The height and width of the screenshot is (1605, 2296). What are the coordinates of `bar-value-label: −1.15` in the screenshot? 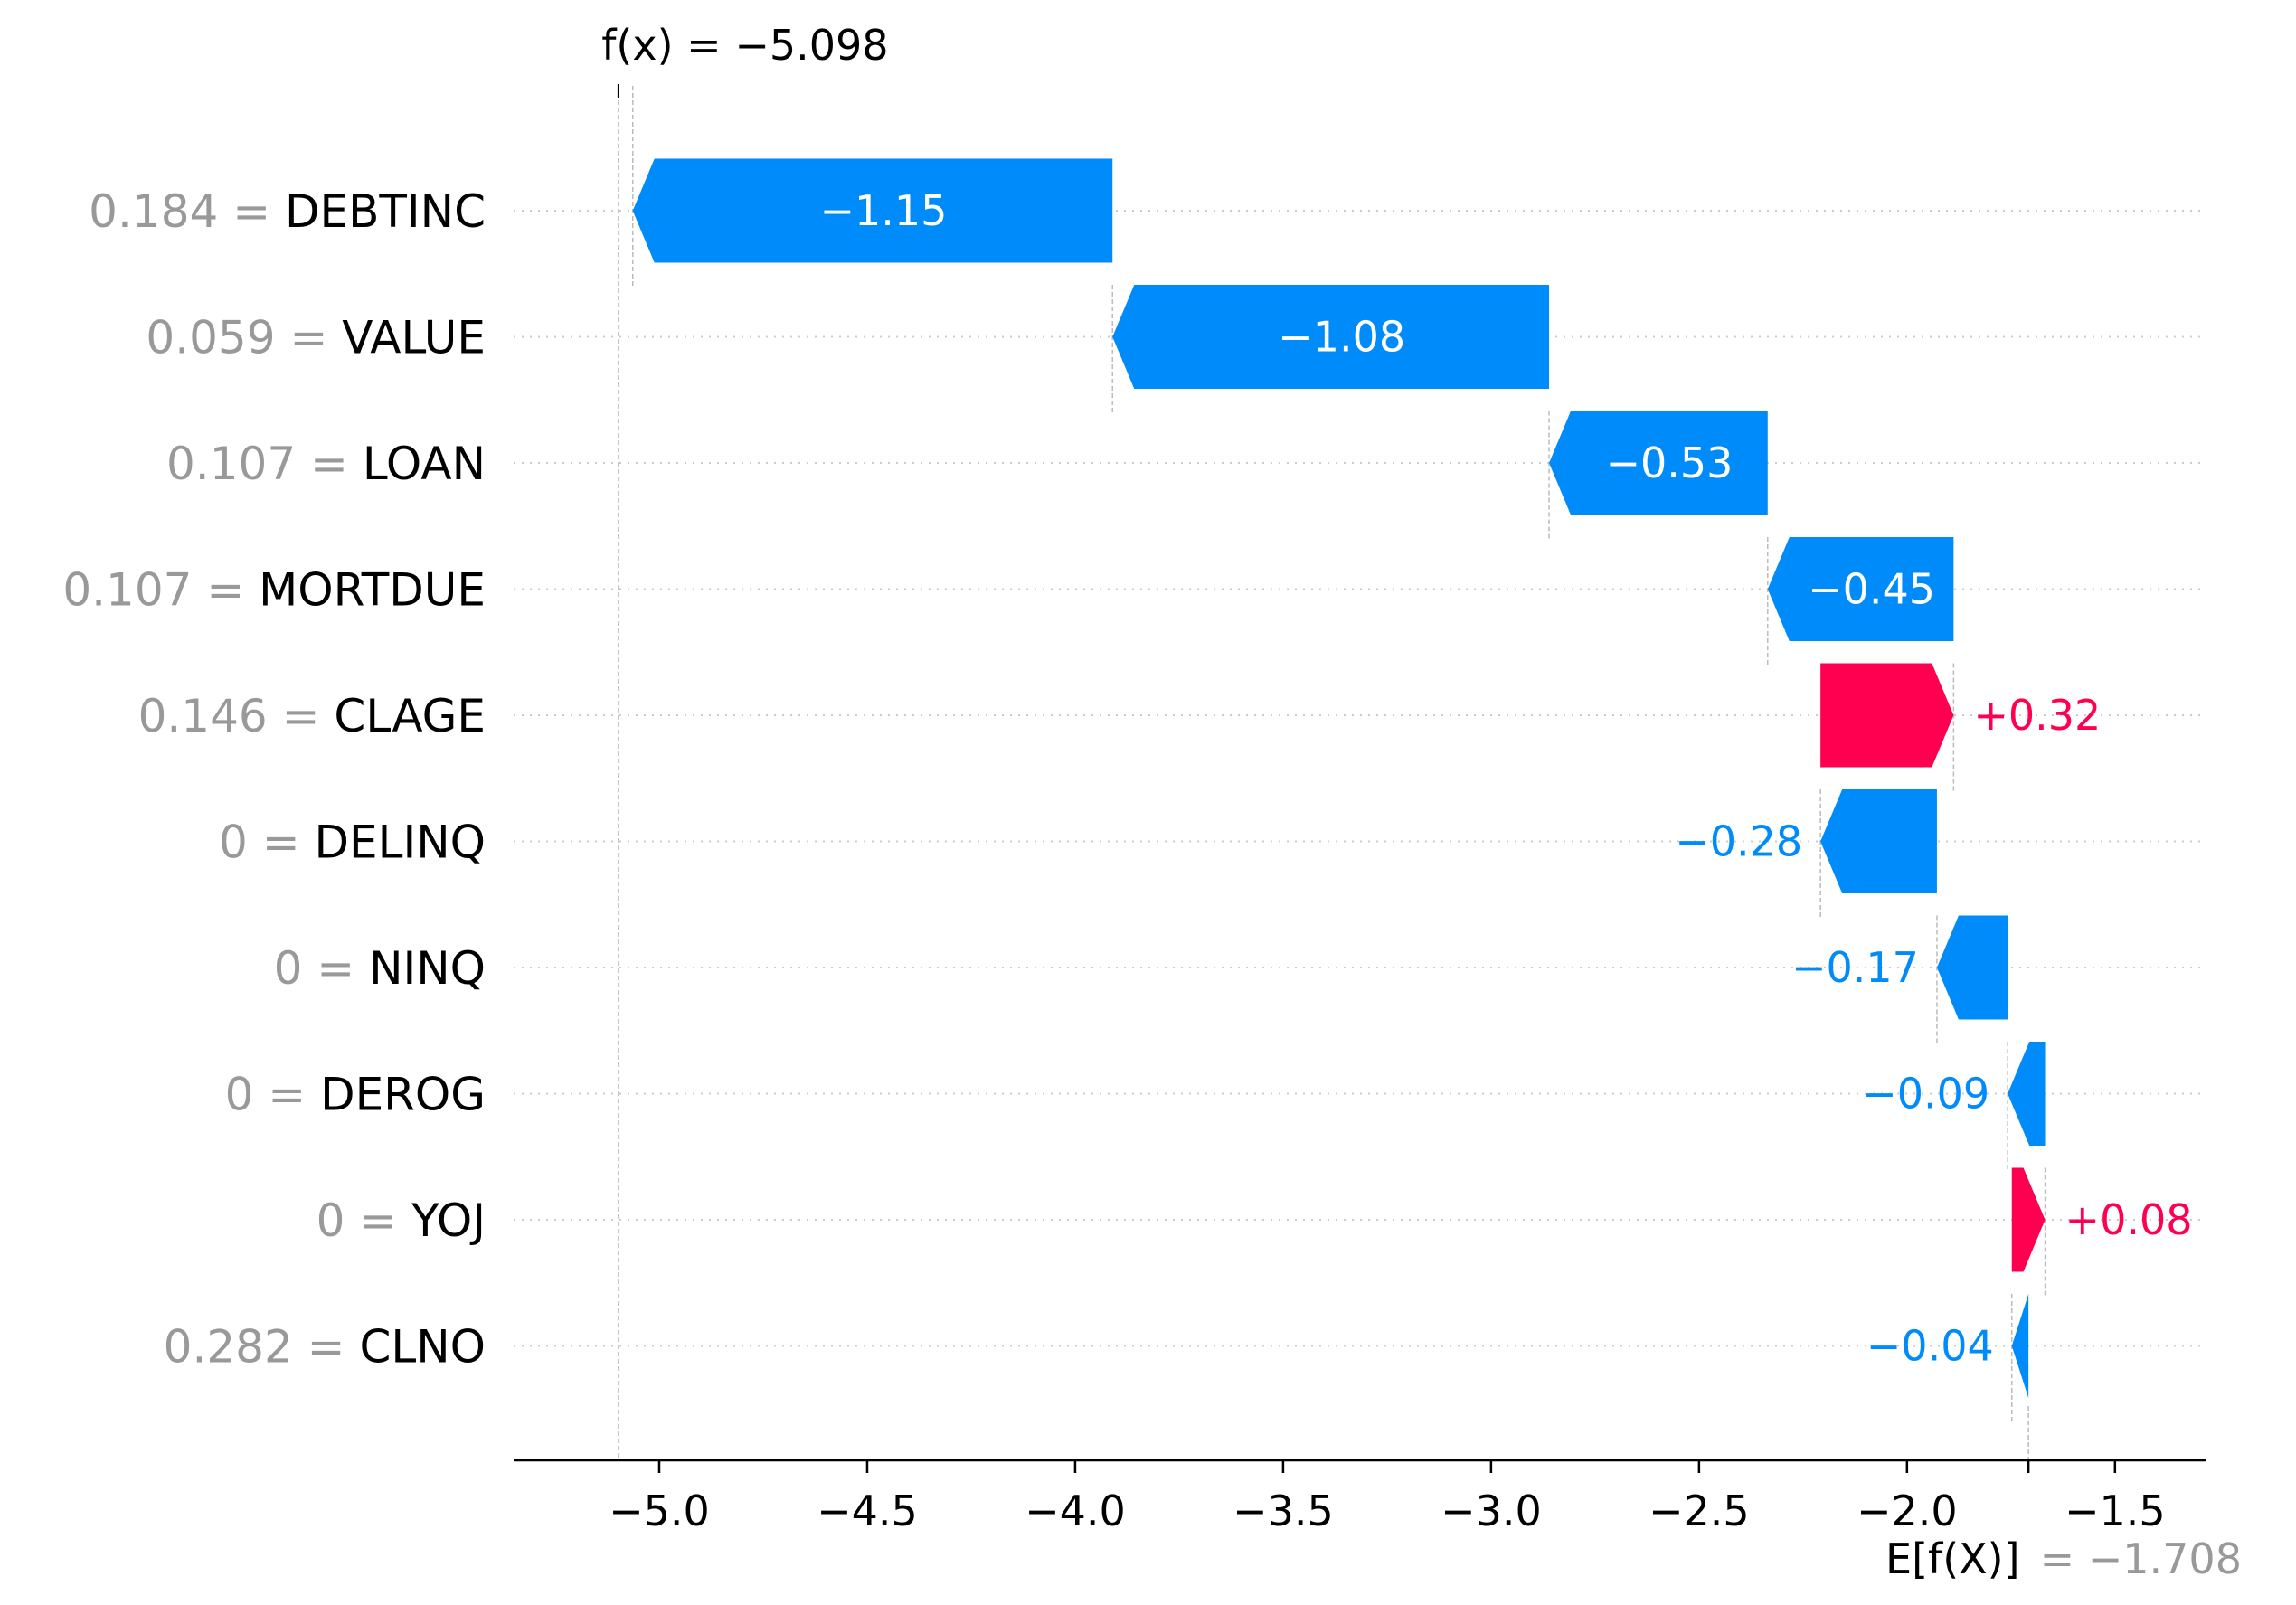 It's located at (883, 210).